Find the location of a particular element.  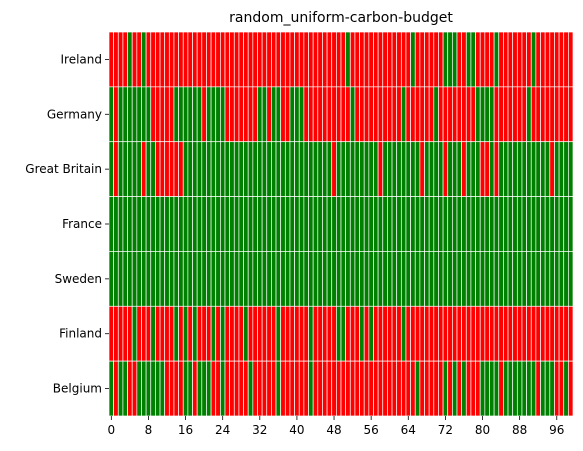

x-tick-label: 8 is located at coordinates (149, 430).